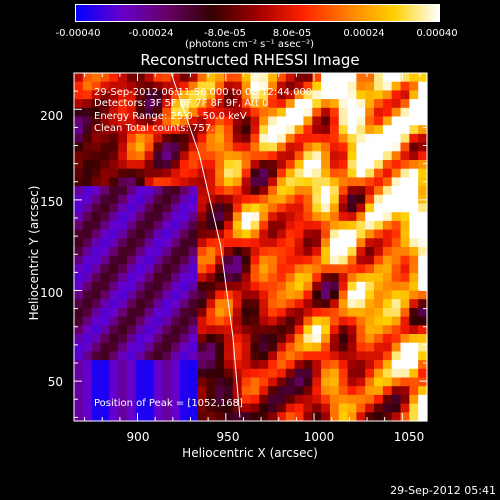 This screenshot has height=500, width=500. I want to click on x-tick-label: 900, so click(138, 437).